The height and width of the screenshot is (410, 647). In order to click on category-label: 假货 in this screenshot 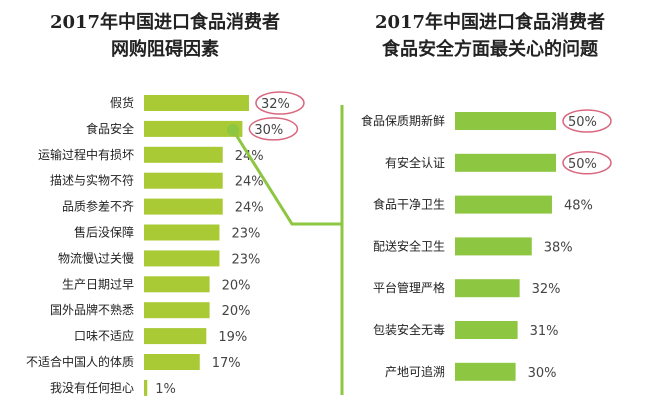, I will do `click(122, 102)`.